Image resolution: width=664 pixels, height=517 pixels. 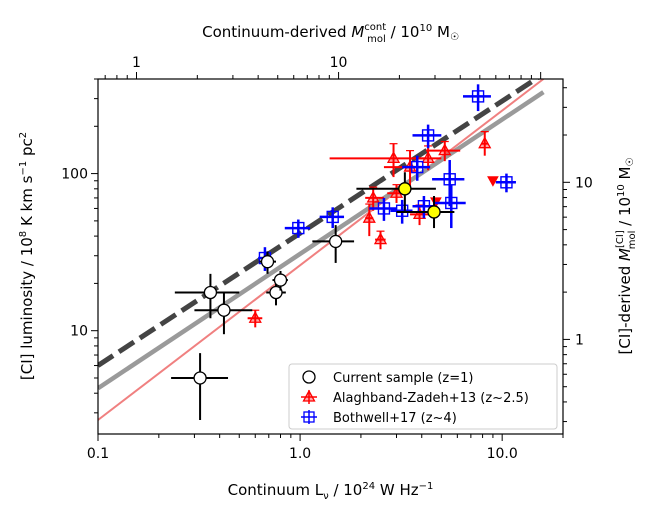 What do you see at coordinates (626, 256) in the screenshot?
I see `right-axis-label: [CI]-derived M[CI]mol / 1010 M☉` at bounding box center [626, 256].